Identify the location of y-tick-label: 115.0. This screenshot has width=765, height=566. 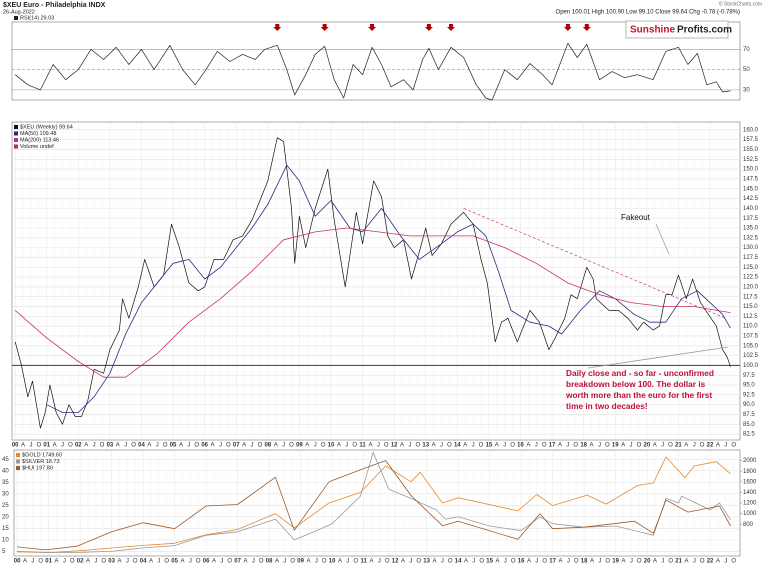
(750, 307).